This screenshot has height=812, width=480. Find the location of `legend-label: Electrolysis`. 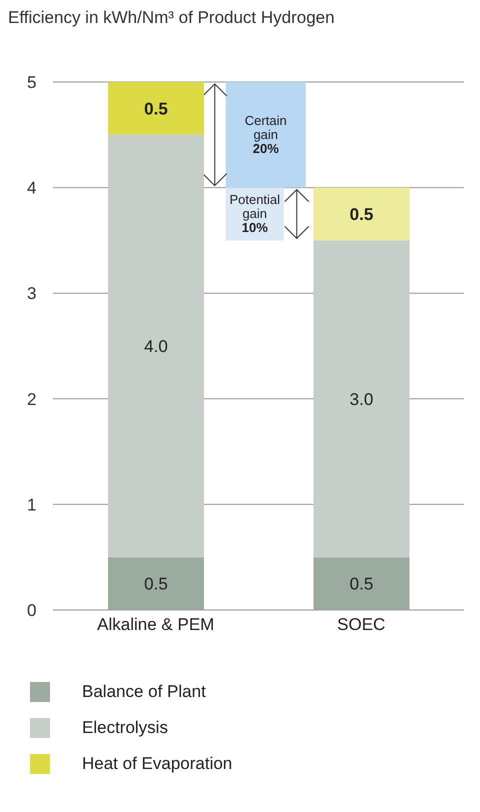

legend-label: Electrolysis is located at coordinates (125, 728).